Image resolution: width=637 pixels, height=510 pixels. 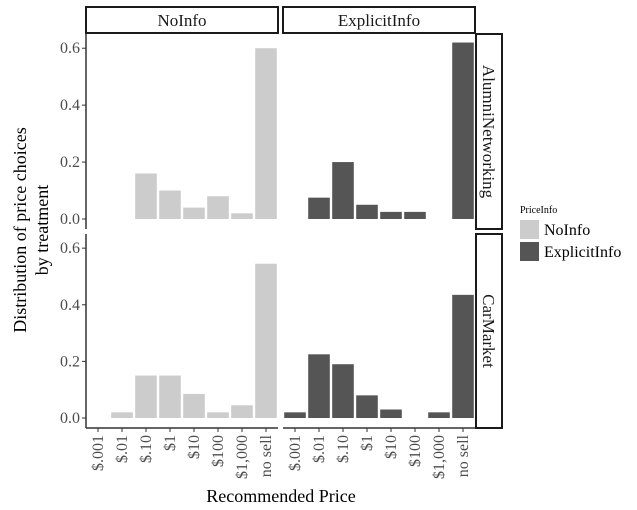 I want to click on bar-carmarket-explicitinfo-no-sell, so click(x=463, y=356).